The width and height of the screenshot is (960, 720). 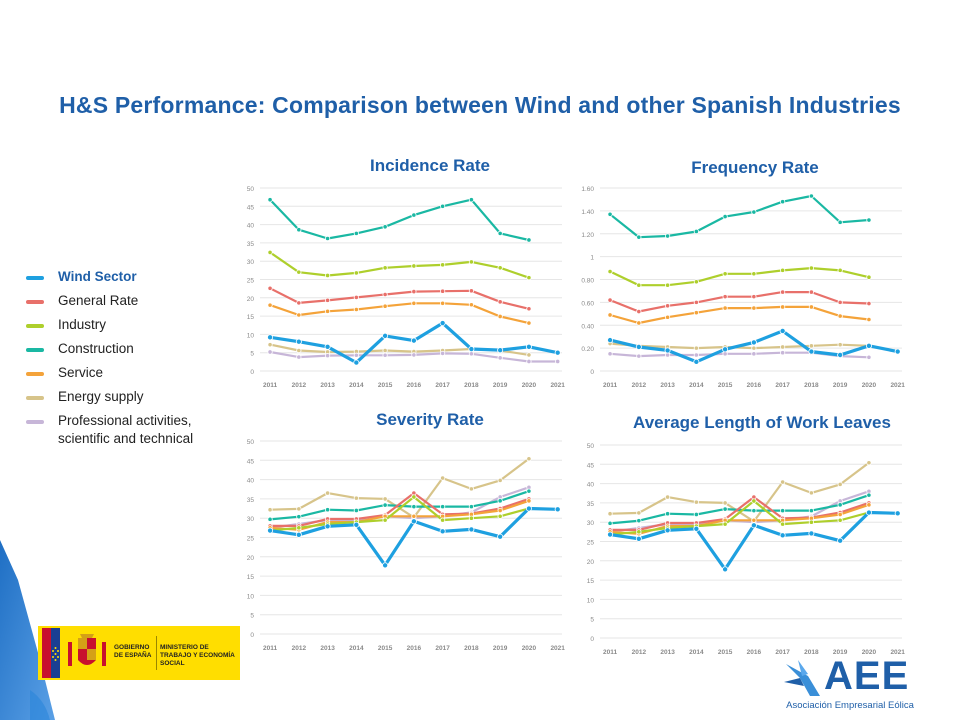 What do you see at coordinates (252, 635) in the screenshot?
I see `y-tick-label: 0` at bounding box center [252, 635].